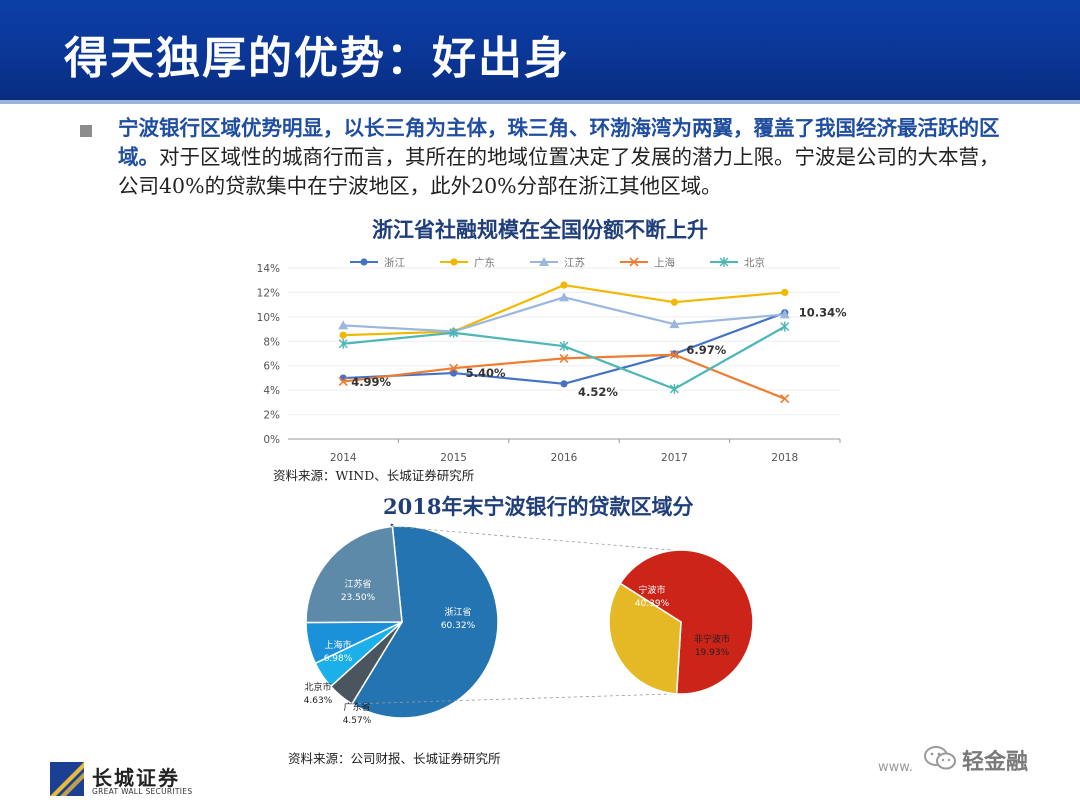 This screenshot has width=1080, height=810. Describe the element at coordinates (598, 392) in the screenshot. I see `data-label: 4.52%` at that location.